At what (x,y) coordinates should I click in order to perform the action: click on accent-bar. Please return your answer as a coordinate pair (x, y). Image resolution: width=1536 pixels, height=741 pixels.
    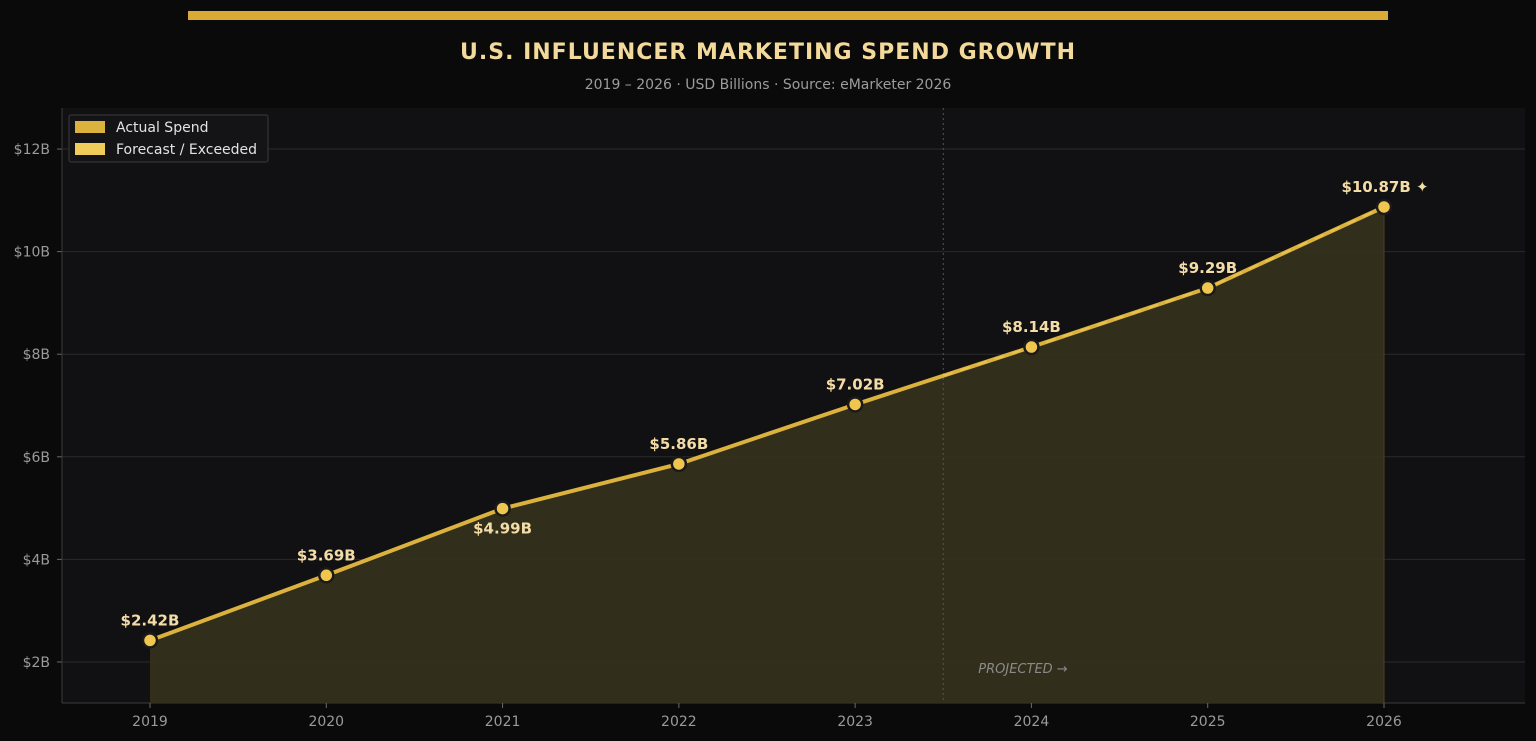
    Looking at the image, I should click on (788, 15).